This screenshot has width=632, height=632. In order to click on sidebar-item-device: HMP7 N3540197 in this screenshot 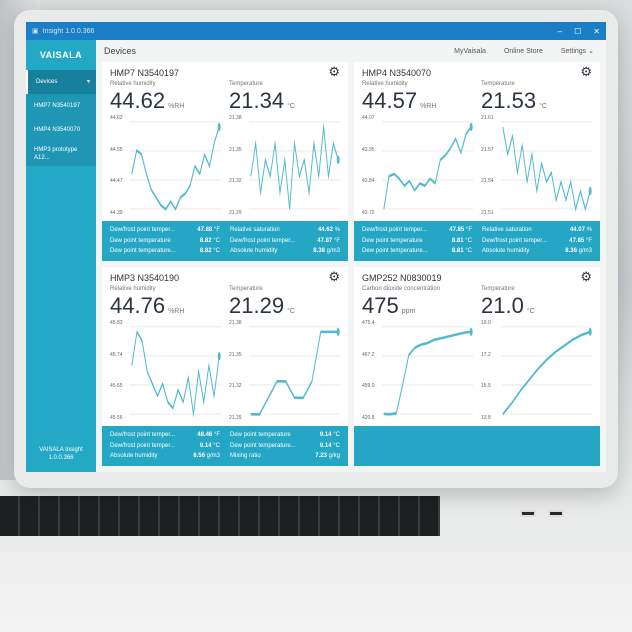, I will do `click(61, 106)`.